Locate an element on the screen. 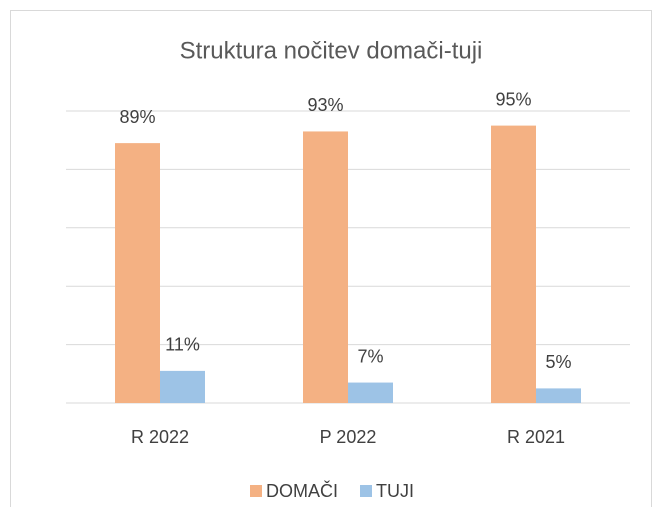  chart-title: Struktura nočitev domači-tuji is located at coordinates (331, 50).